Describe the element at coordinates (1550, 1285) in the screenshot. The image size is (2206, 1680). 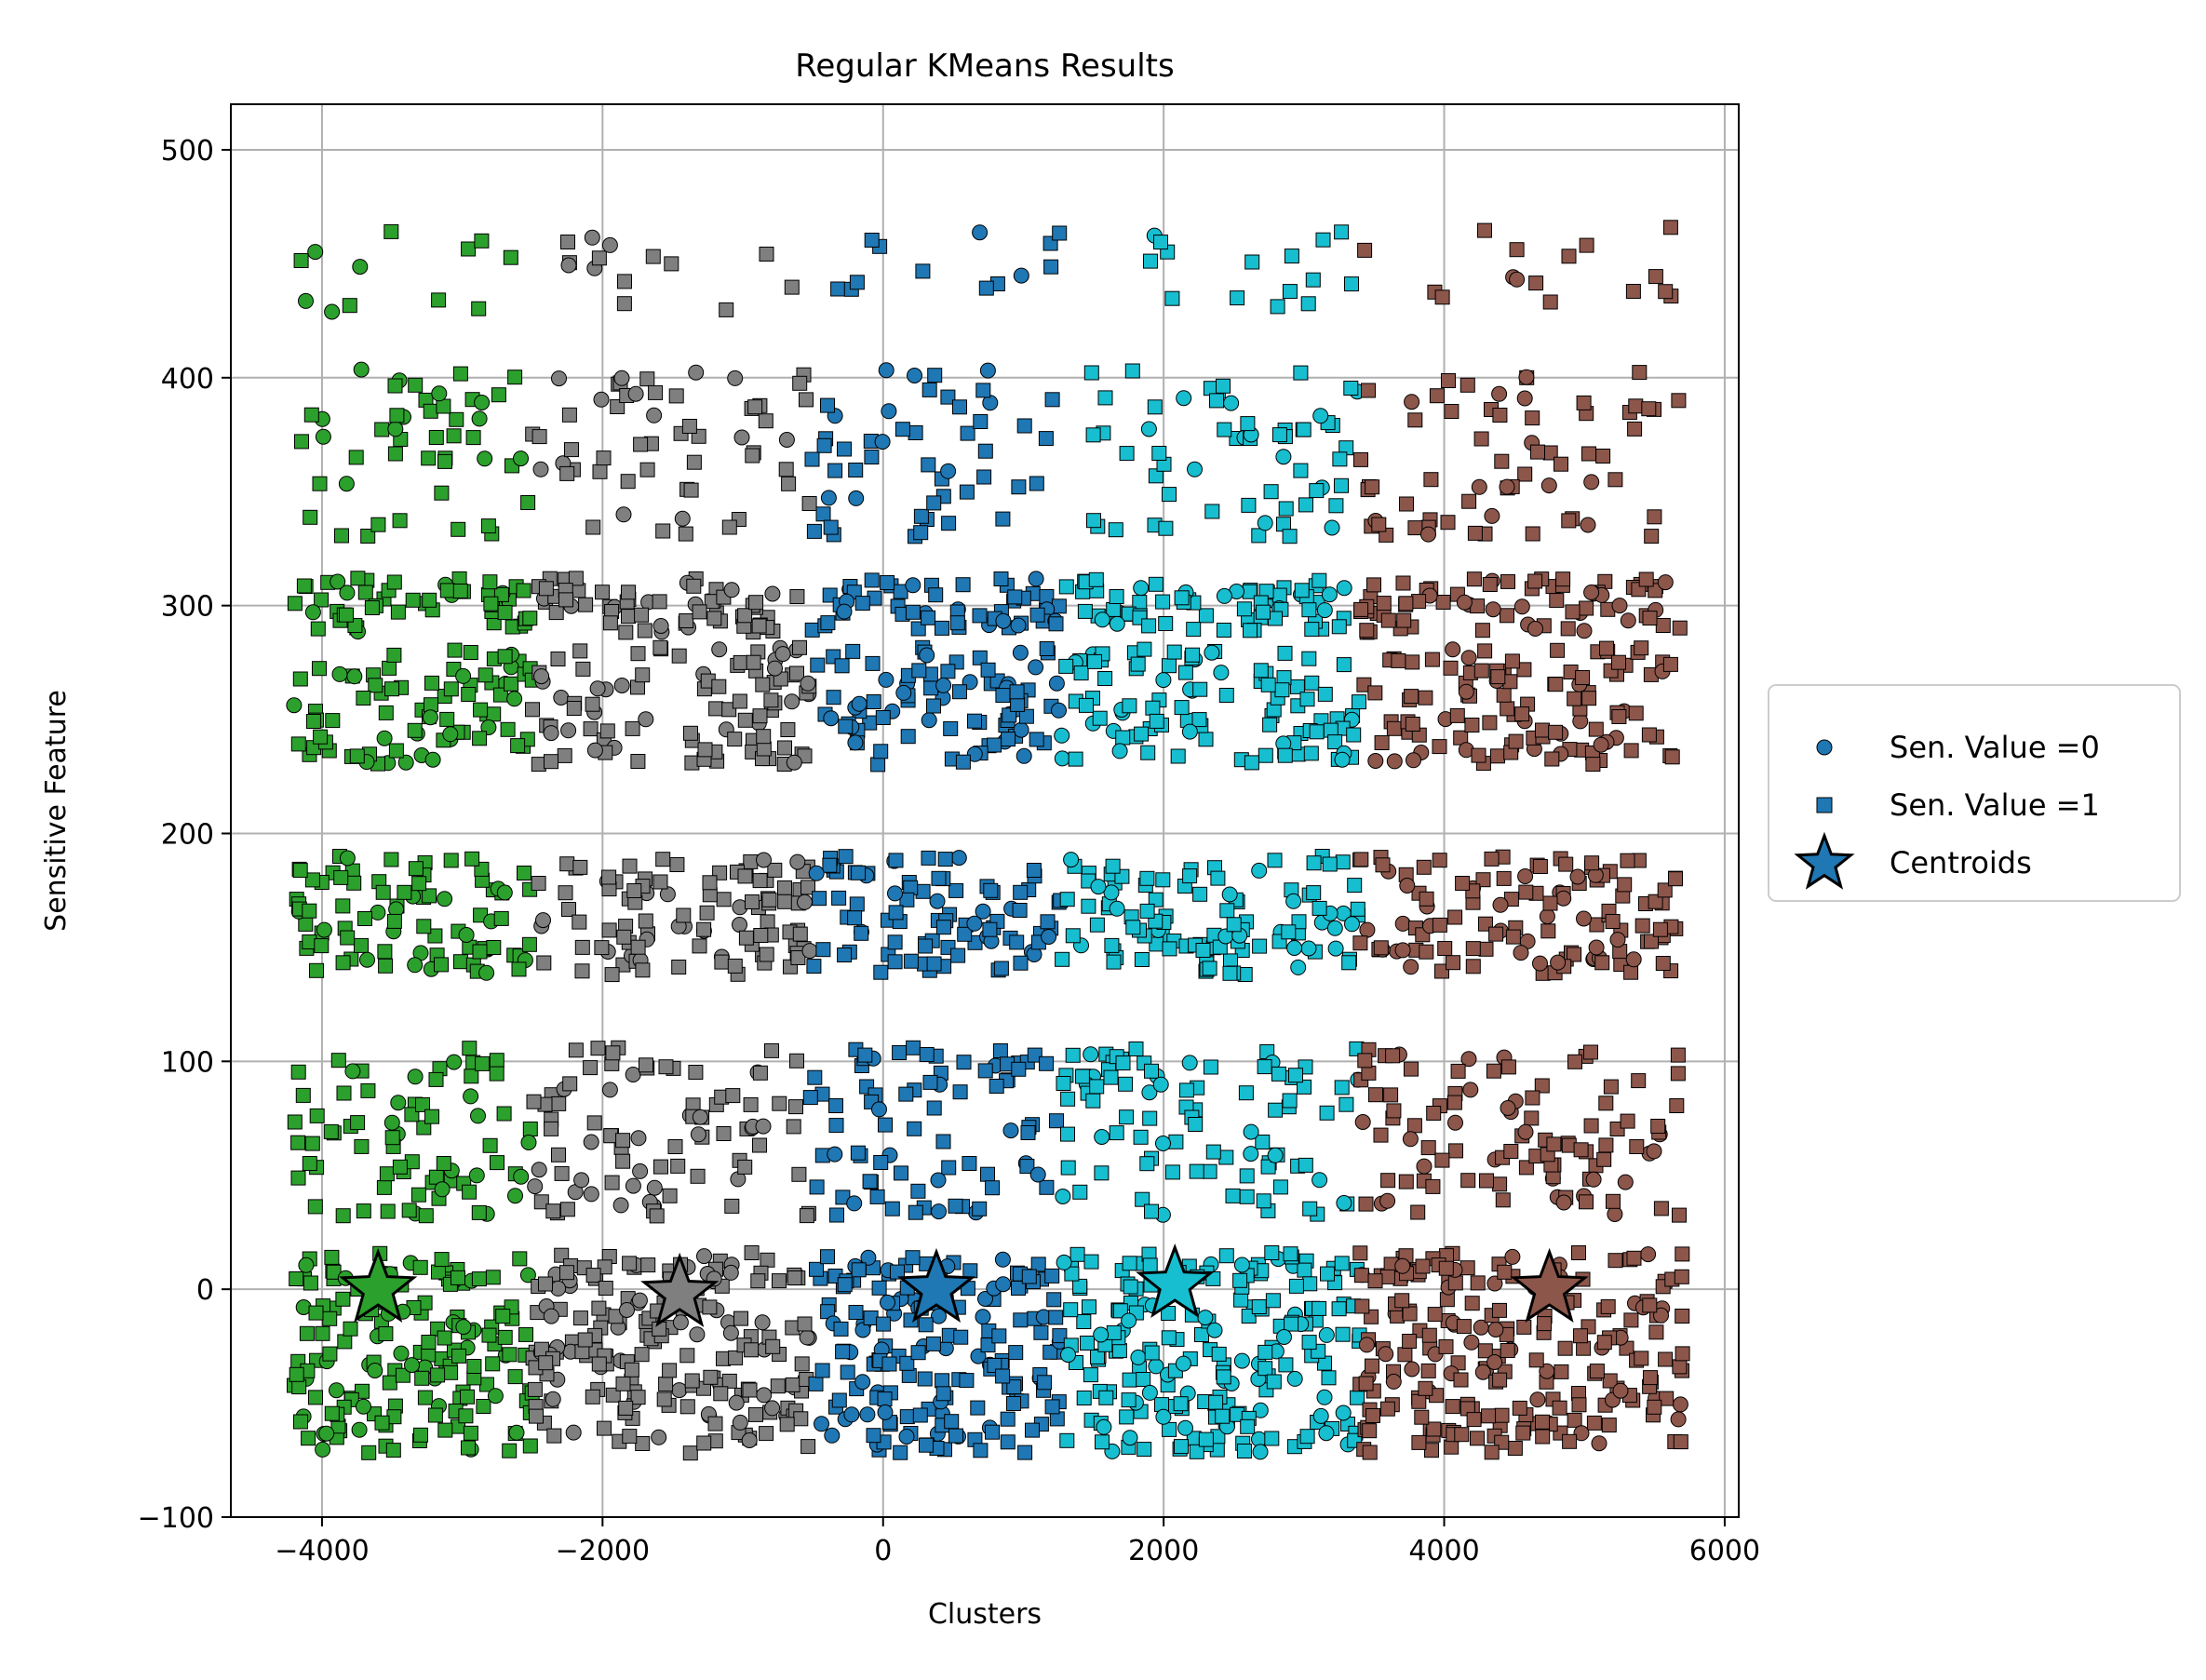
I see `centroid-star` at that location.